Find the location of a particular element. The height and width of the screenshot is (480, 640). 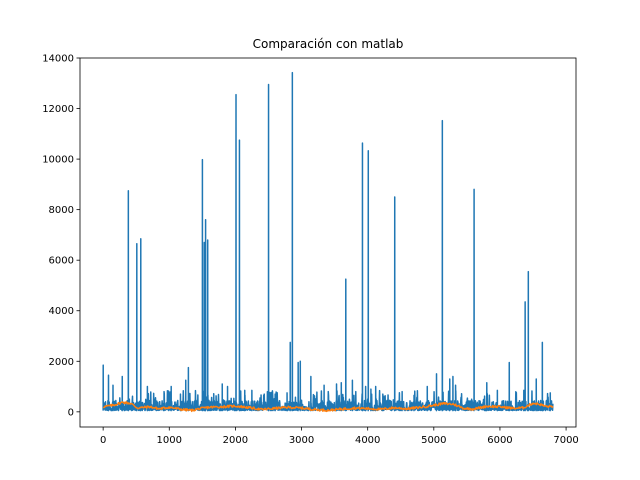

x-tick-label: 5000 is located at coordinates (433, 440).